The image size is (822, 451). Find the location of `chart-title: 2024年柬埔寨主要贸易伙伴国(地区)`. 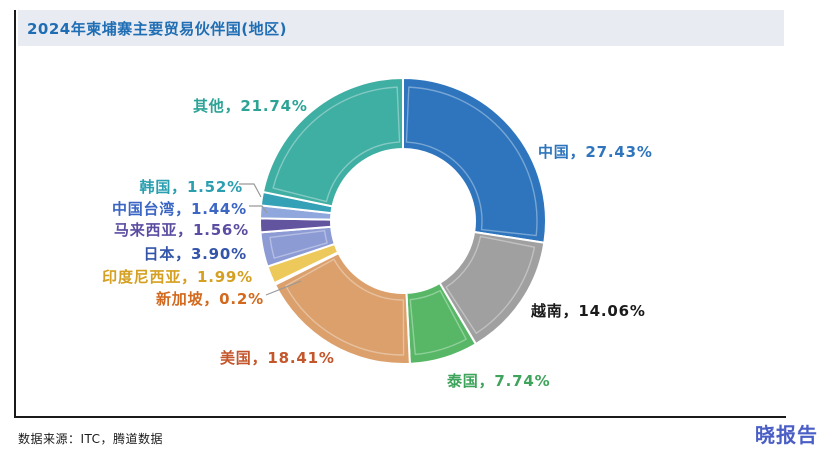

chart-title: 2024年柬埔寨主要贸易伙伴国(地区) is located at coordinates (157, 28).